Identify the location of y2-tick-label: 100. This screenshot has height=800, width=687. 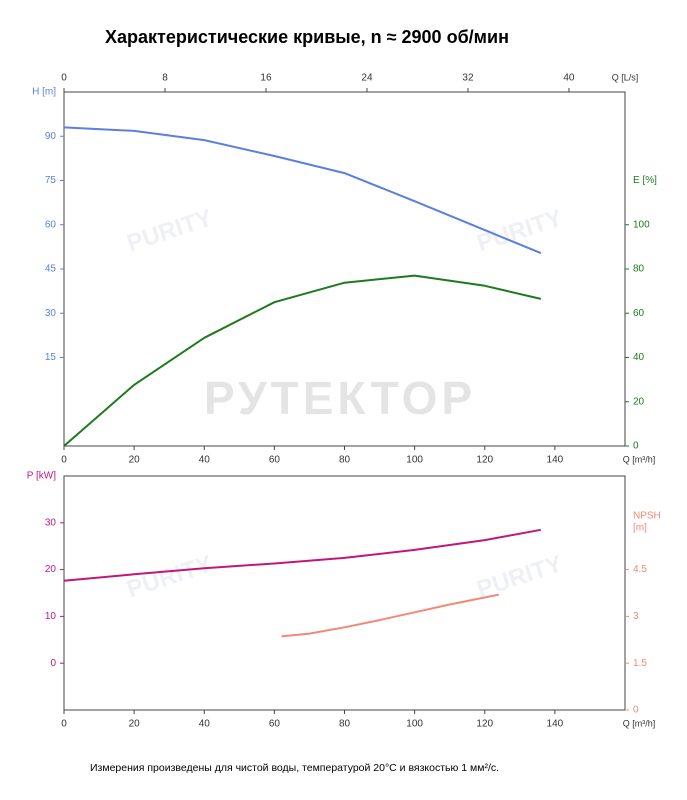
(641, 224).